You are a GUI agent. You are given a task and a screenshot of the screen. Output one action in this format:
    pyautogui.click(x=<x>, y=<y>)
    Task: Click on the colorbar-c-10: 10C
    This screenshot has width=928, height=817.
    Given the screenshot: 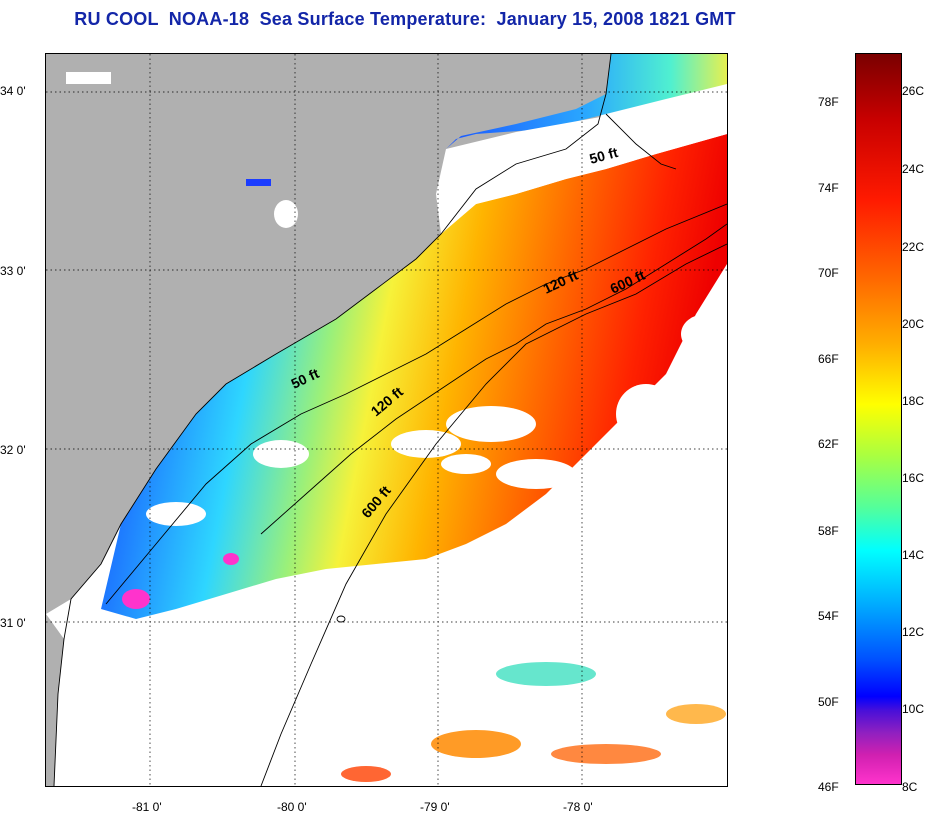 What is the action you would take?
    pyautogui.click(x=913, y=709)
    